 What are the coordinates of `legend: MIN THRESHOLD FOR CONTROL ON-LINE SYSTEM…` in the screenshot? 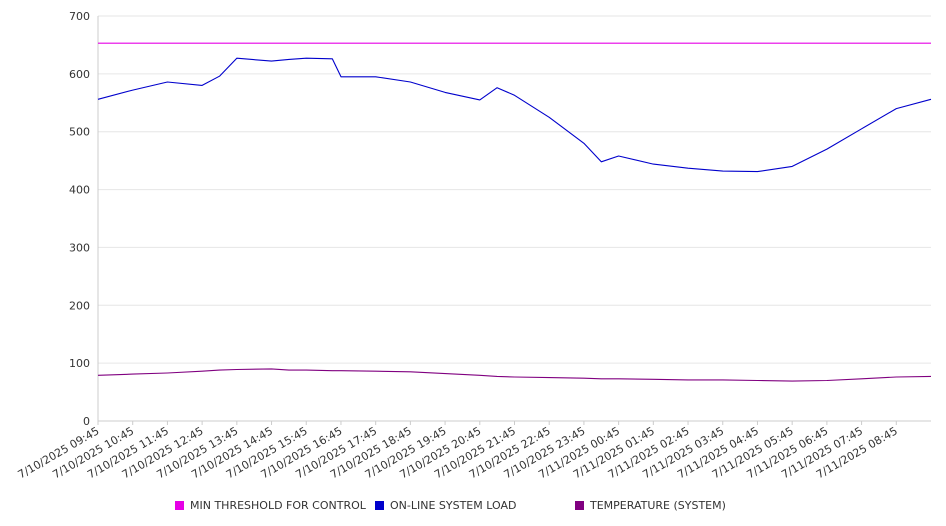 It's located at (473, 506).